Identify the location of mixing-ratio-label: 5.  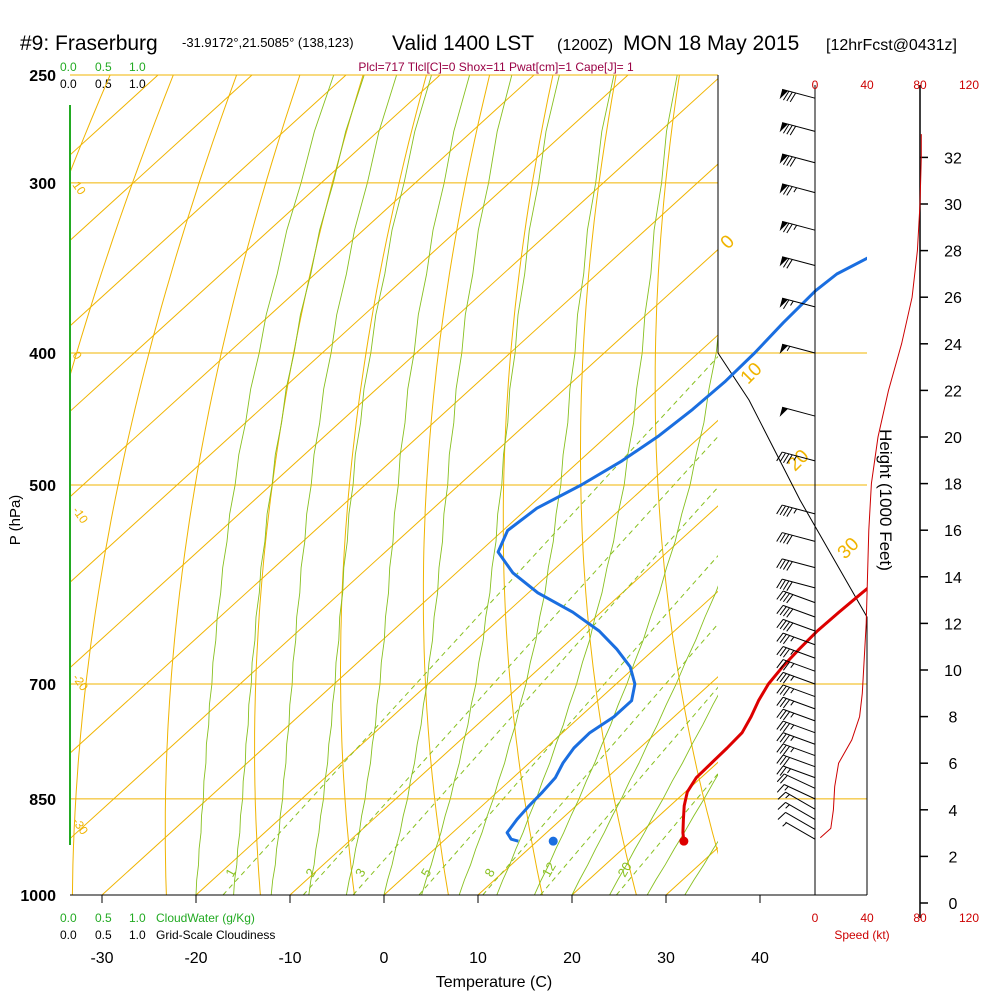
(426, 873).